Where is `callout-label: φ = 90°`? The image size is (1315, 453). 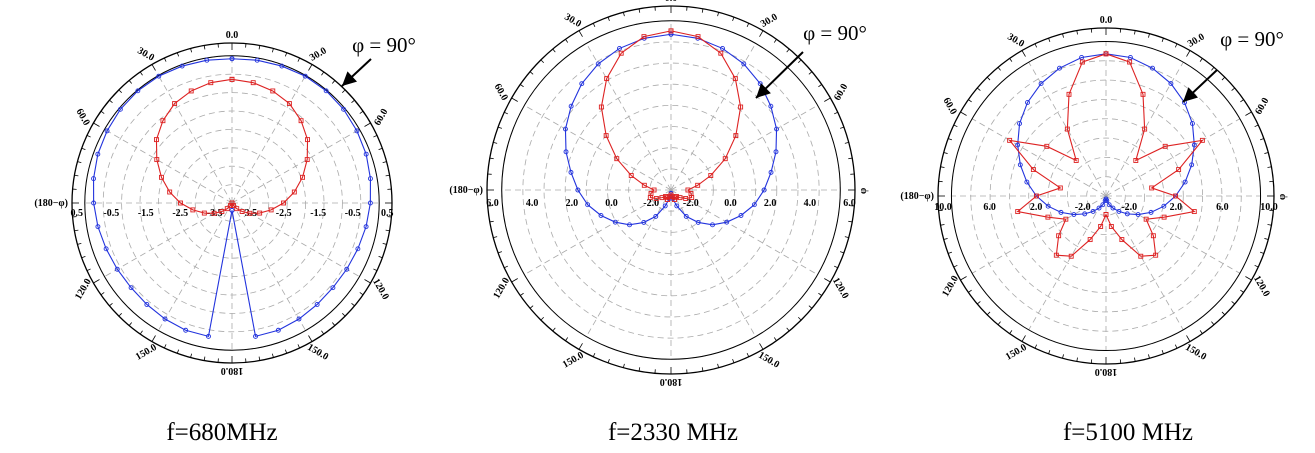 callout-label: φ = 90° is located at coordinates (835, 33).